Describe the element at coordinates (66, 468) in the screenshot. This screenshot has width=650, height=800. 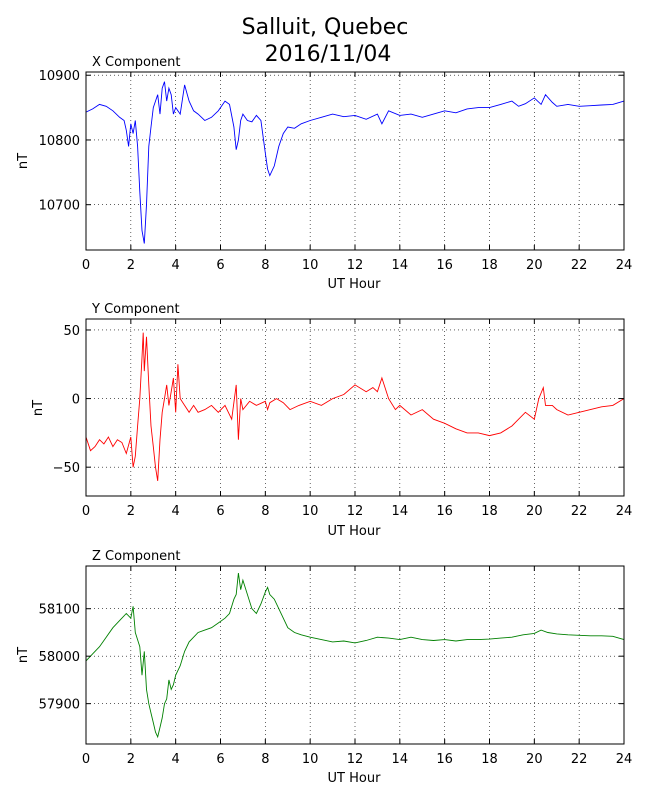
I see `y-tick-label: −50` at that location.